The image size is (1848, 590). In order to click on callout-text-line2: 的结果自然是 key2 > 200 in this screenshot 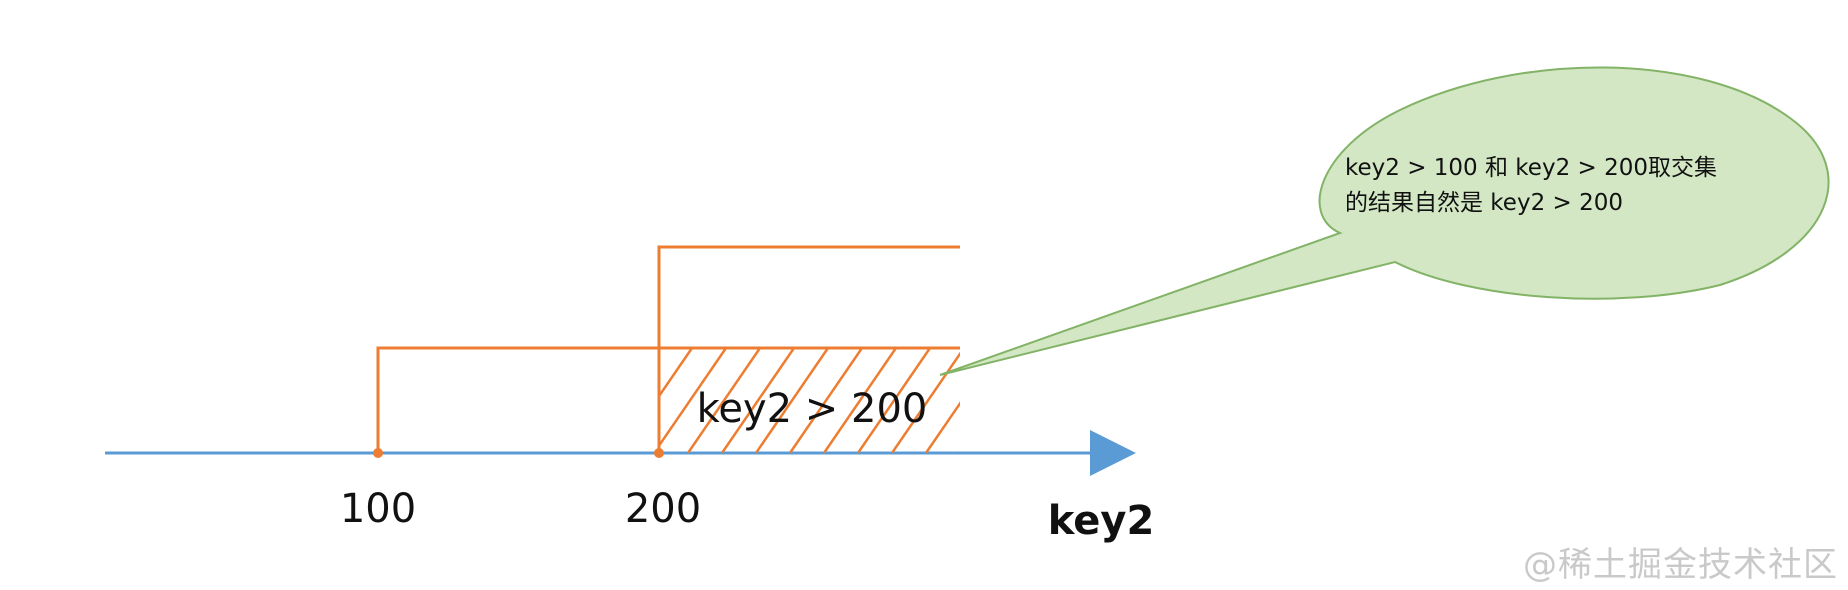, I will do `click(1484, 203)`.